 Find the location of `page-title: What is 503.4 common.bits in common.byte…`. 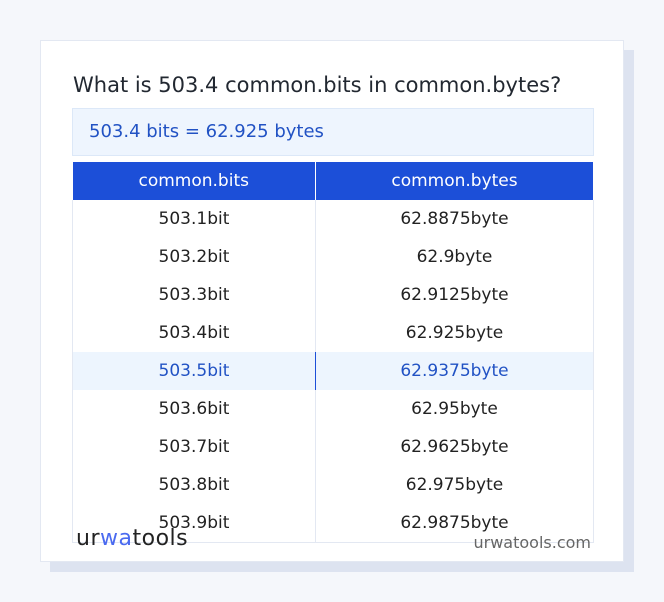

page-title: What is 503.4 common.bits in common.byte… is located at coordinates (317, 85).